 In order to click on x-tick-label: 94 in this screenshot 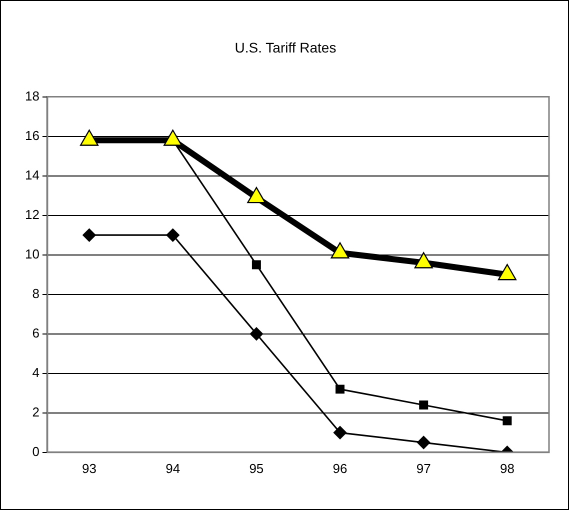, I will do `click(173, 468)`.